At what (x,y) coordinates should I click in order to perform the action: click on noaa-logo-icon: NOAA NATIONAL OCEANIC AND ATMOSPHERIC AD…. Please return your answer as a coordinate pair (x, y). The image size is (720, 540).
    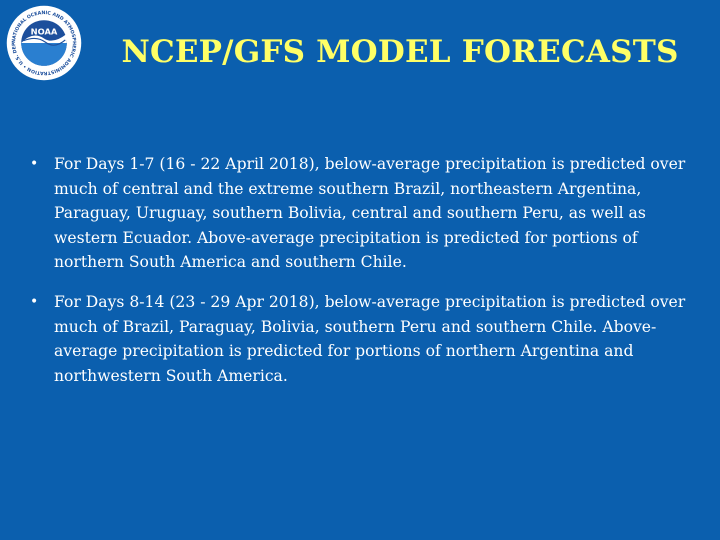
    Looking at the image, I should click on (43, 41).